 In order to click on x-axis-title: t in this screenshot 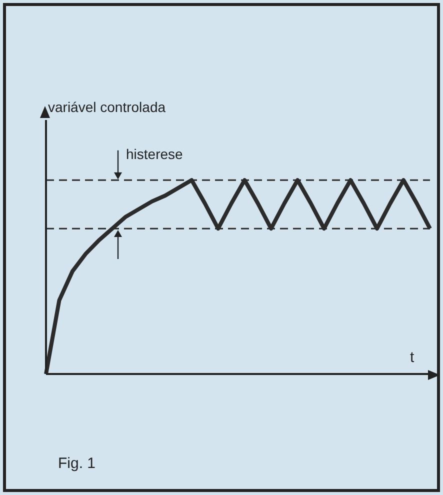, I will do `click(412, 357)`.